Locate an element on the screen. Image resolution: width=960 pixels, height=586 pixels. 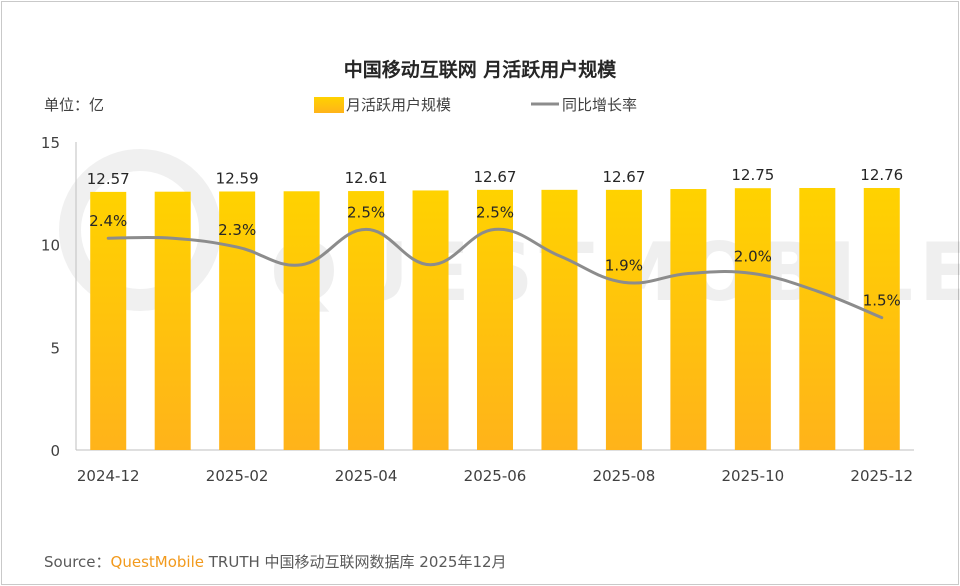
growth-rate-label: 1.5% is located at coordinates (882, 301).